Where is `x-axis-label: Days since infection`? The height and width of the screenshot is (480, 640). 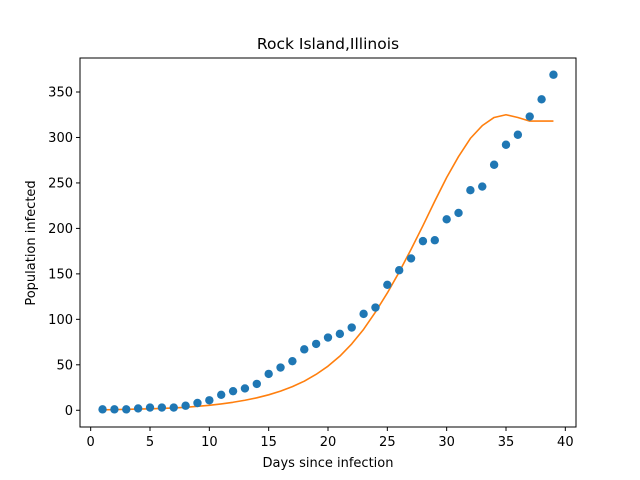 x-axis-label: Days since infection is located at coordinates (328, 463).